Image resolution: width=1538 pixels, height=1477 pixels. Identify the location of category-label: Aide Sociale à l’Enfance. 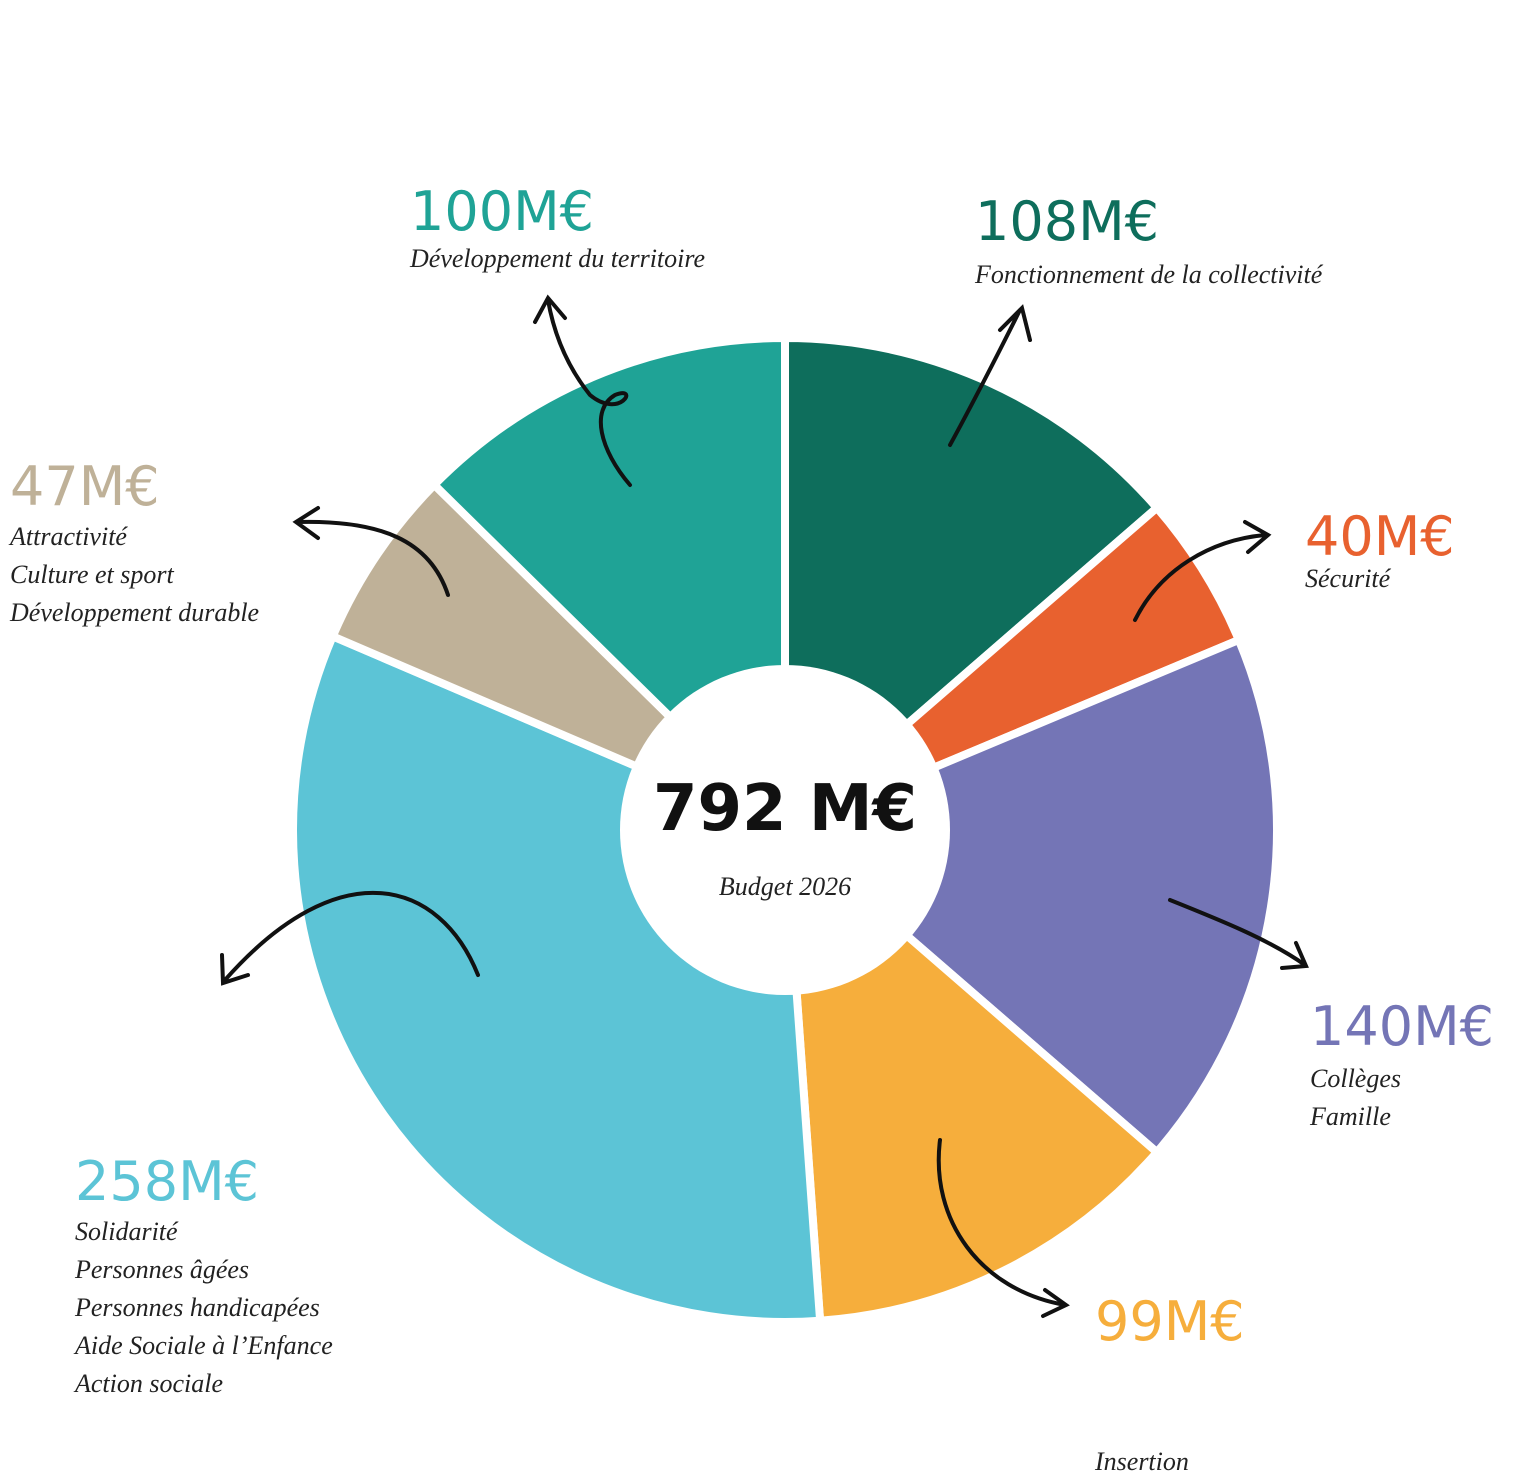
(203, 1345).